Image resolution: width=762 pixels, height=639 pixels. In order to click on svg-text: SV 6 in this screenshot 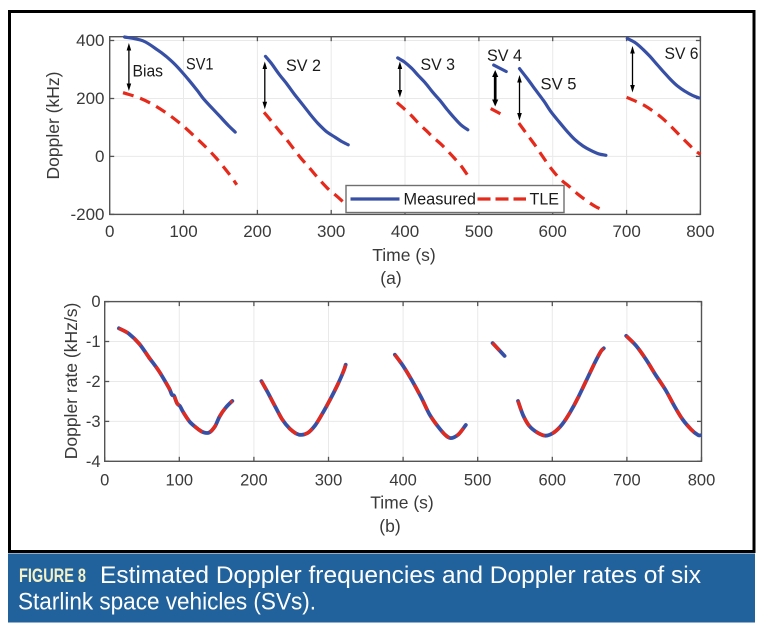, I will do `click(682, 53)`.